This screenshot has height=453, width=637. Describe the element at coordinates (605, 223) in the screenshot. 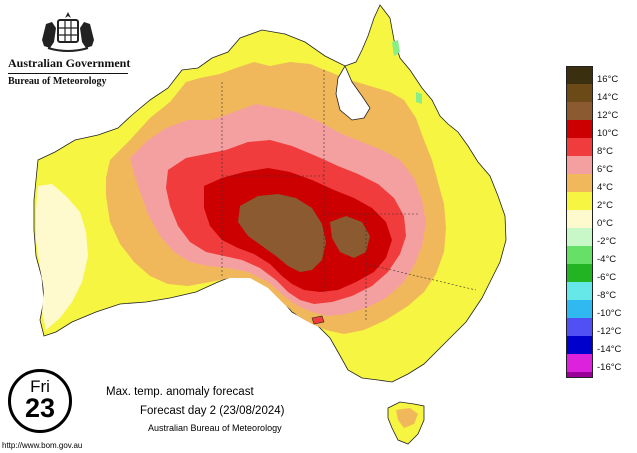

I see `legend-label: 0°C` at that location.